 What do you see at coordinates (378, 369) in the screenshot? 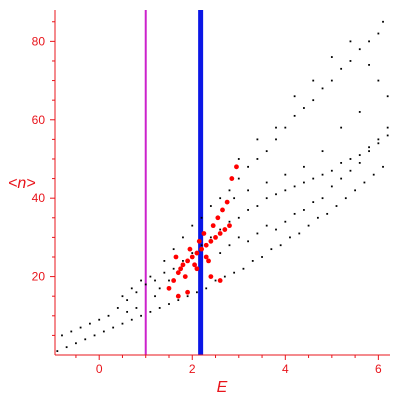
I see `x-tick-label: 6` at bounding box center [378, 369].